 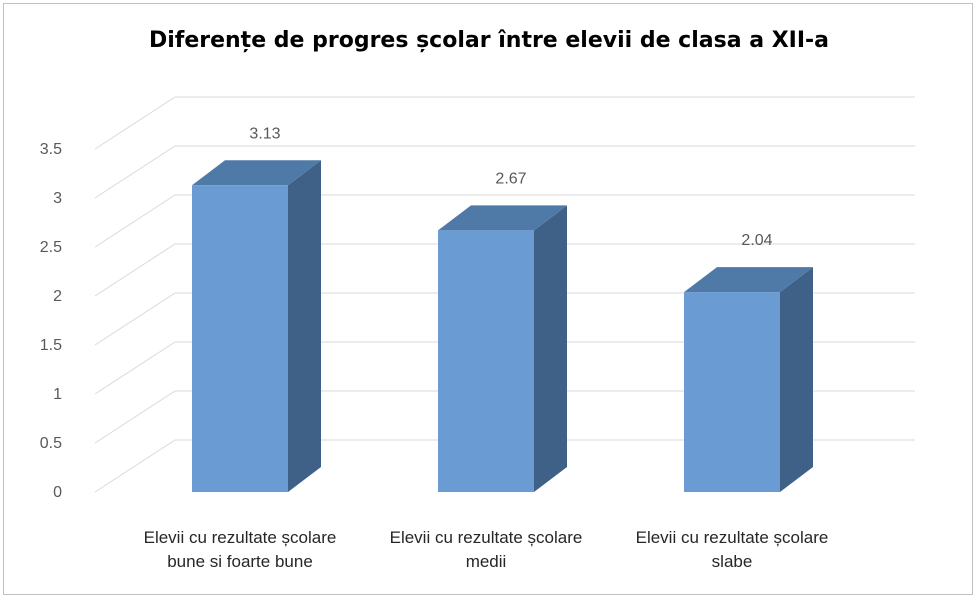 What do you see at coordinates (486, 561) in the screenshot?
I see `category-label-line: medii` at bounding box center [486, 561].